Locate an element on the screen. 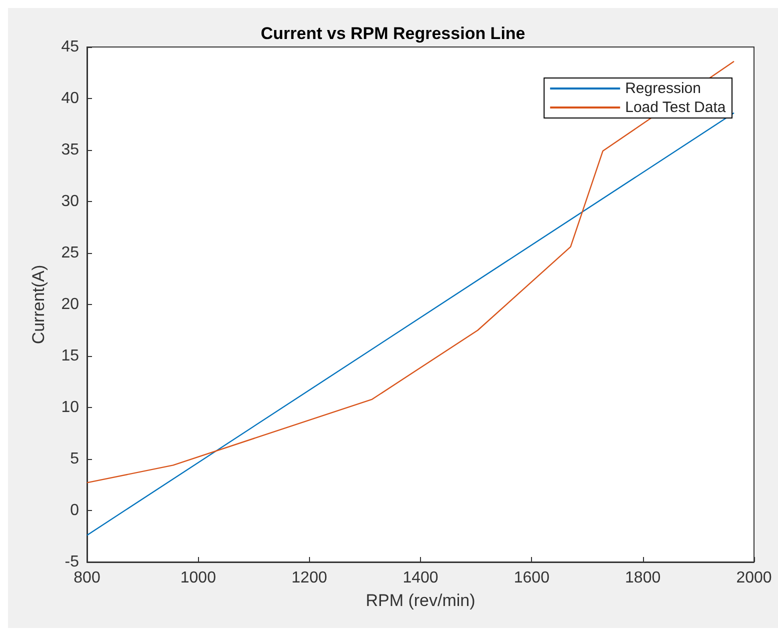 This screenshot has height=636, width=778. y-tick-label: 10 is located at coordinates (70, 407).